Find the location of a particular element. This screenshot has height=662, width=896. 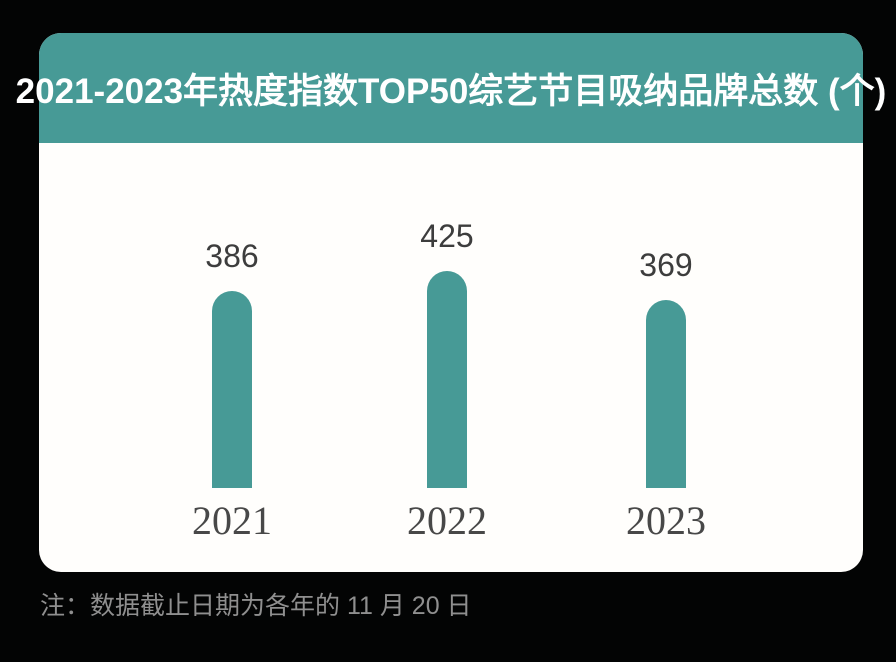

bar-2023 is located at coordinates (666, 394).